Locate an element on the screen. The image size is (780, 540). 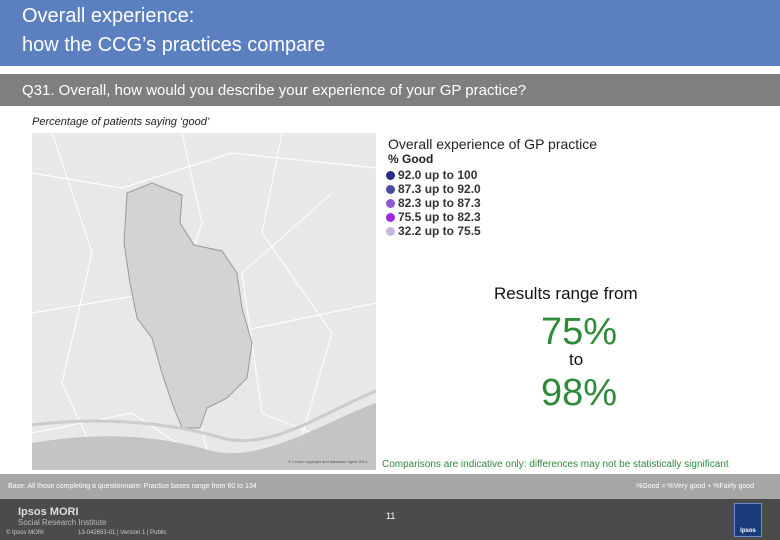
legend-label: 92.0 up to 100 is located at coordinates (438, 175).